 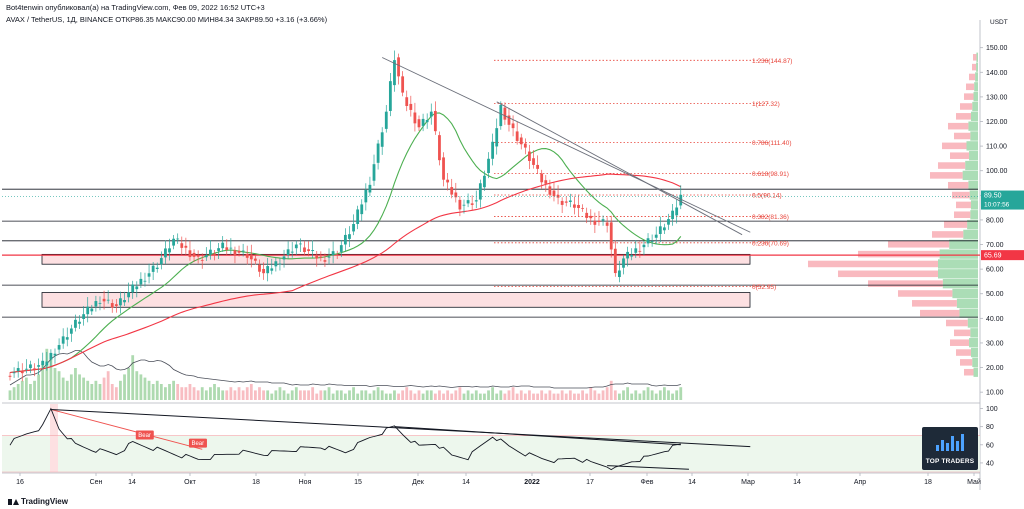 I want to click on y-tick-label: 70.00, so click(x=995, y=245).